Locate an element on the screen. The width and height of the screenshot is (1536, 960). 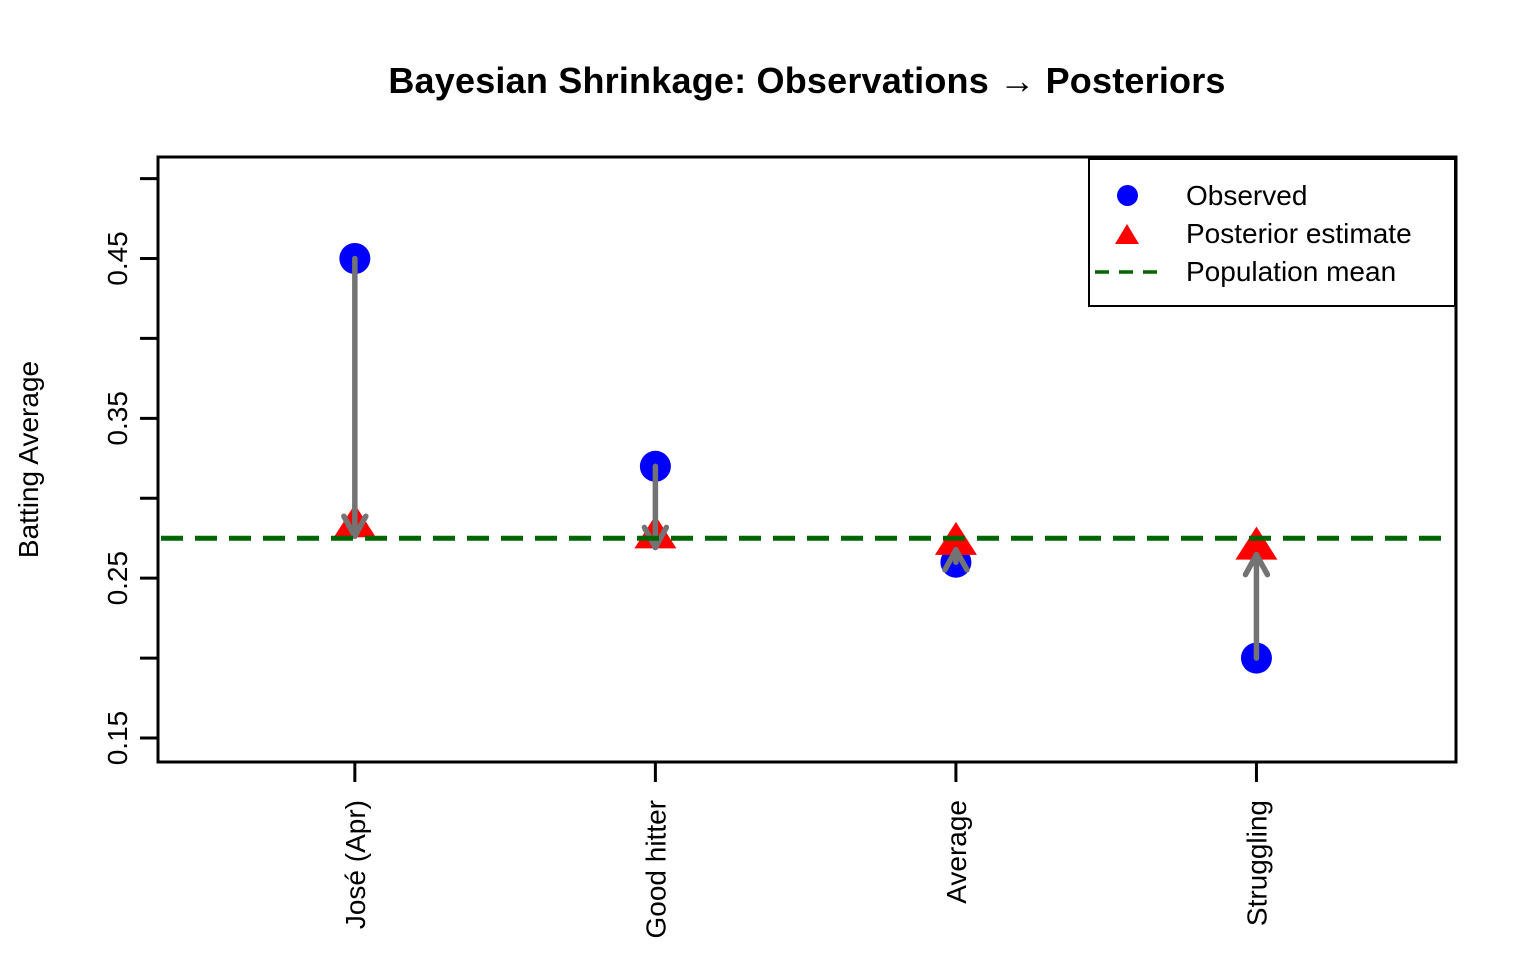
posterior-point is located at coordinates (1256, 543).